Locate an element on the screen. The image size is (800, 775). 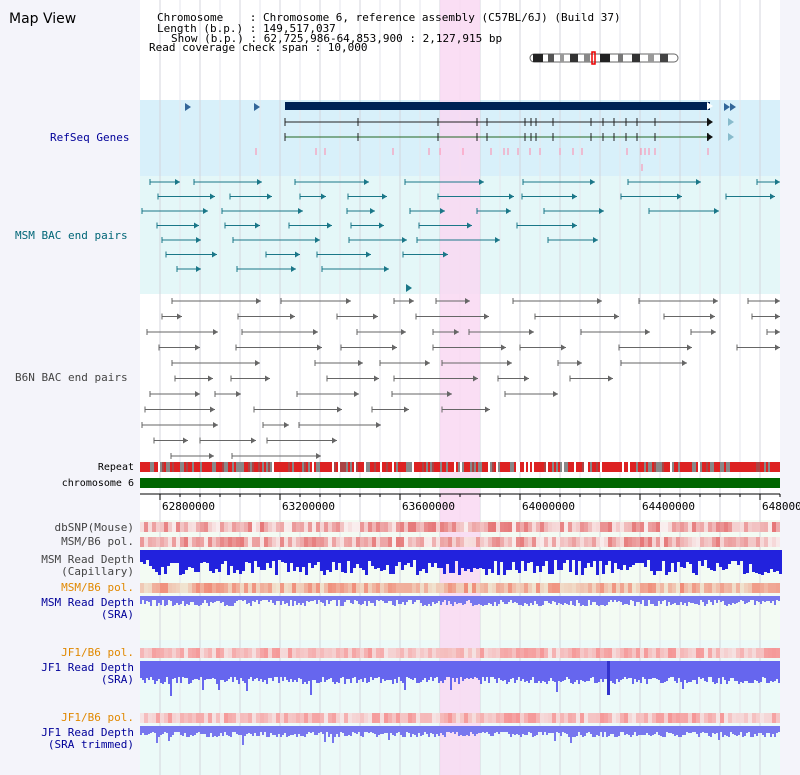
tick-label-1: 62800000 is located at coordinates (188, 506).